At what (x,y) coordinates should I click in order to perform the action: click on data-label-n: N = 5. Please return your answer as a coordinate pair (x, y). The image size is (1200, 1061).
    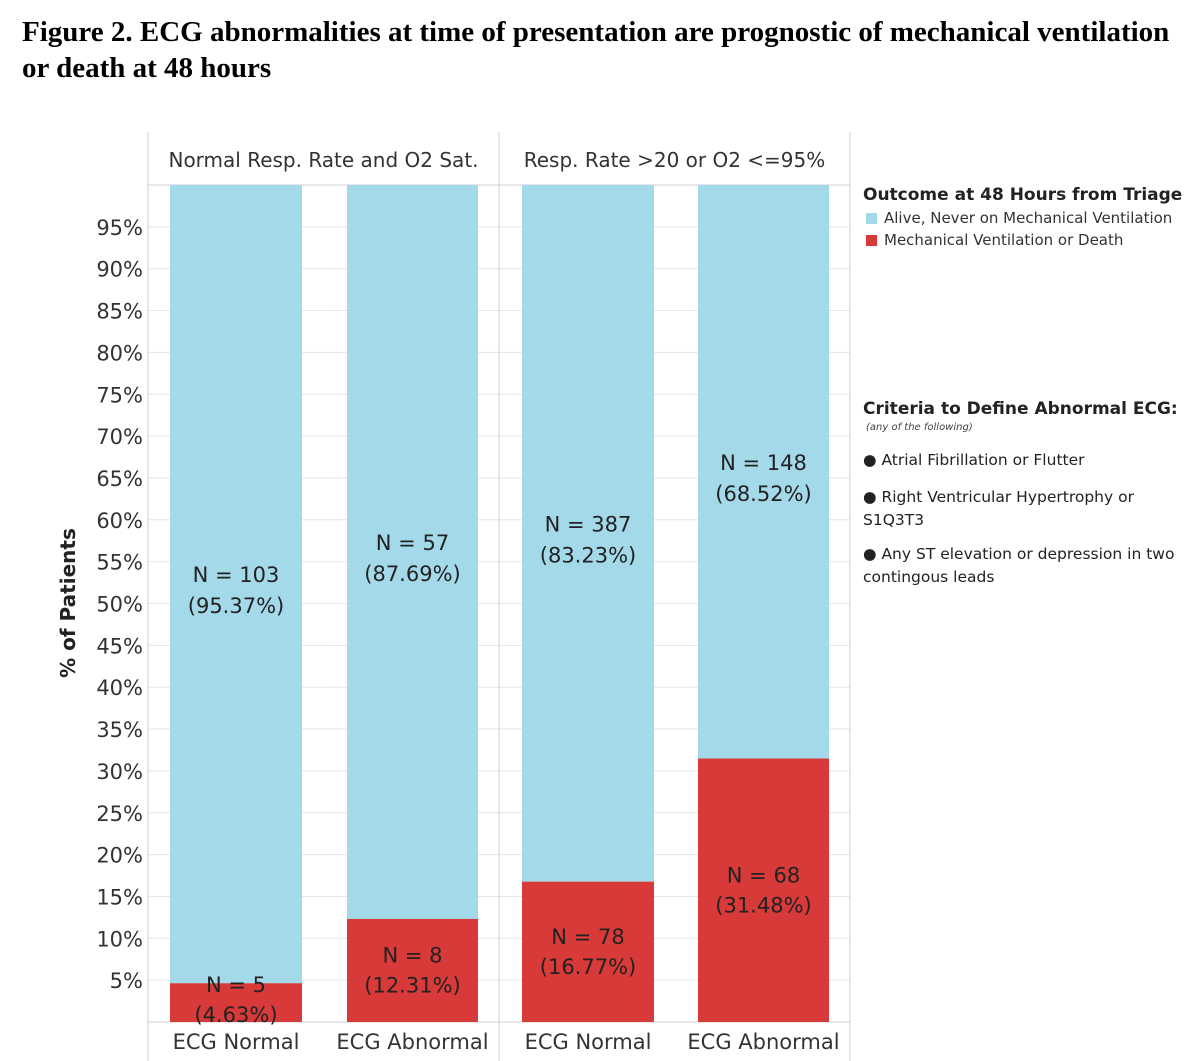
    Looking at the image, I should click on (236, 985).